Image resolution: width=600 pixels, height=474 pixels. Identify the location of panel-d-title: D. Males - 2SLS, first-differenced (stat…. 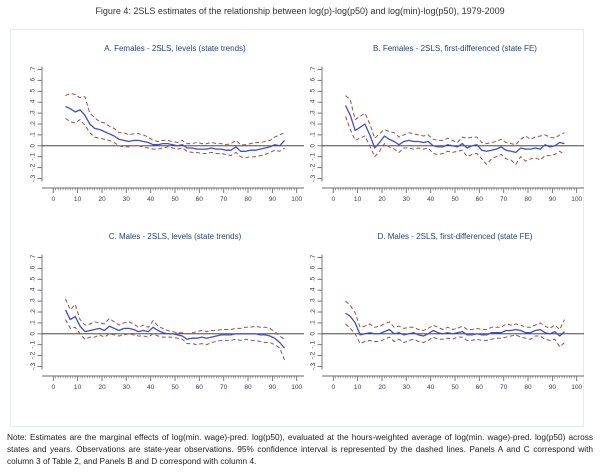
(455, 236).